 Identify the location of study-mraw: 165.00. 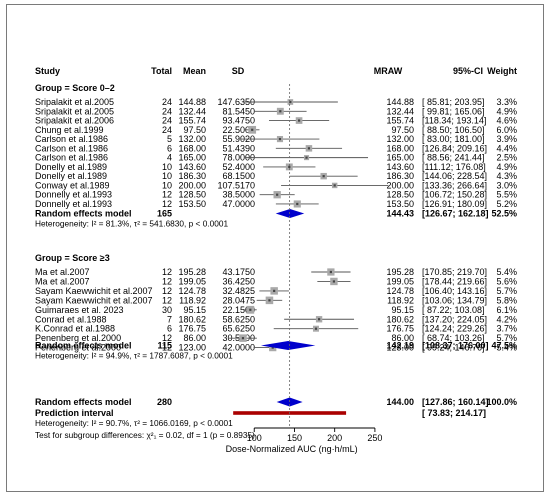
(400, 158).